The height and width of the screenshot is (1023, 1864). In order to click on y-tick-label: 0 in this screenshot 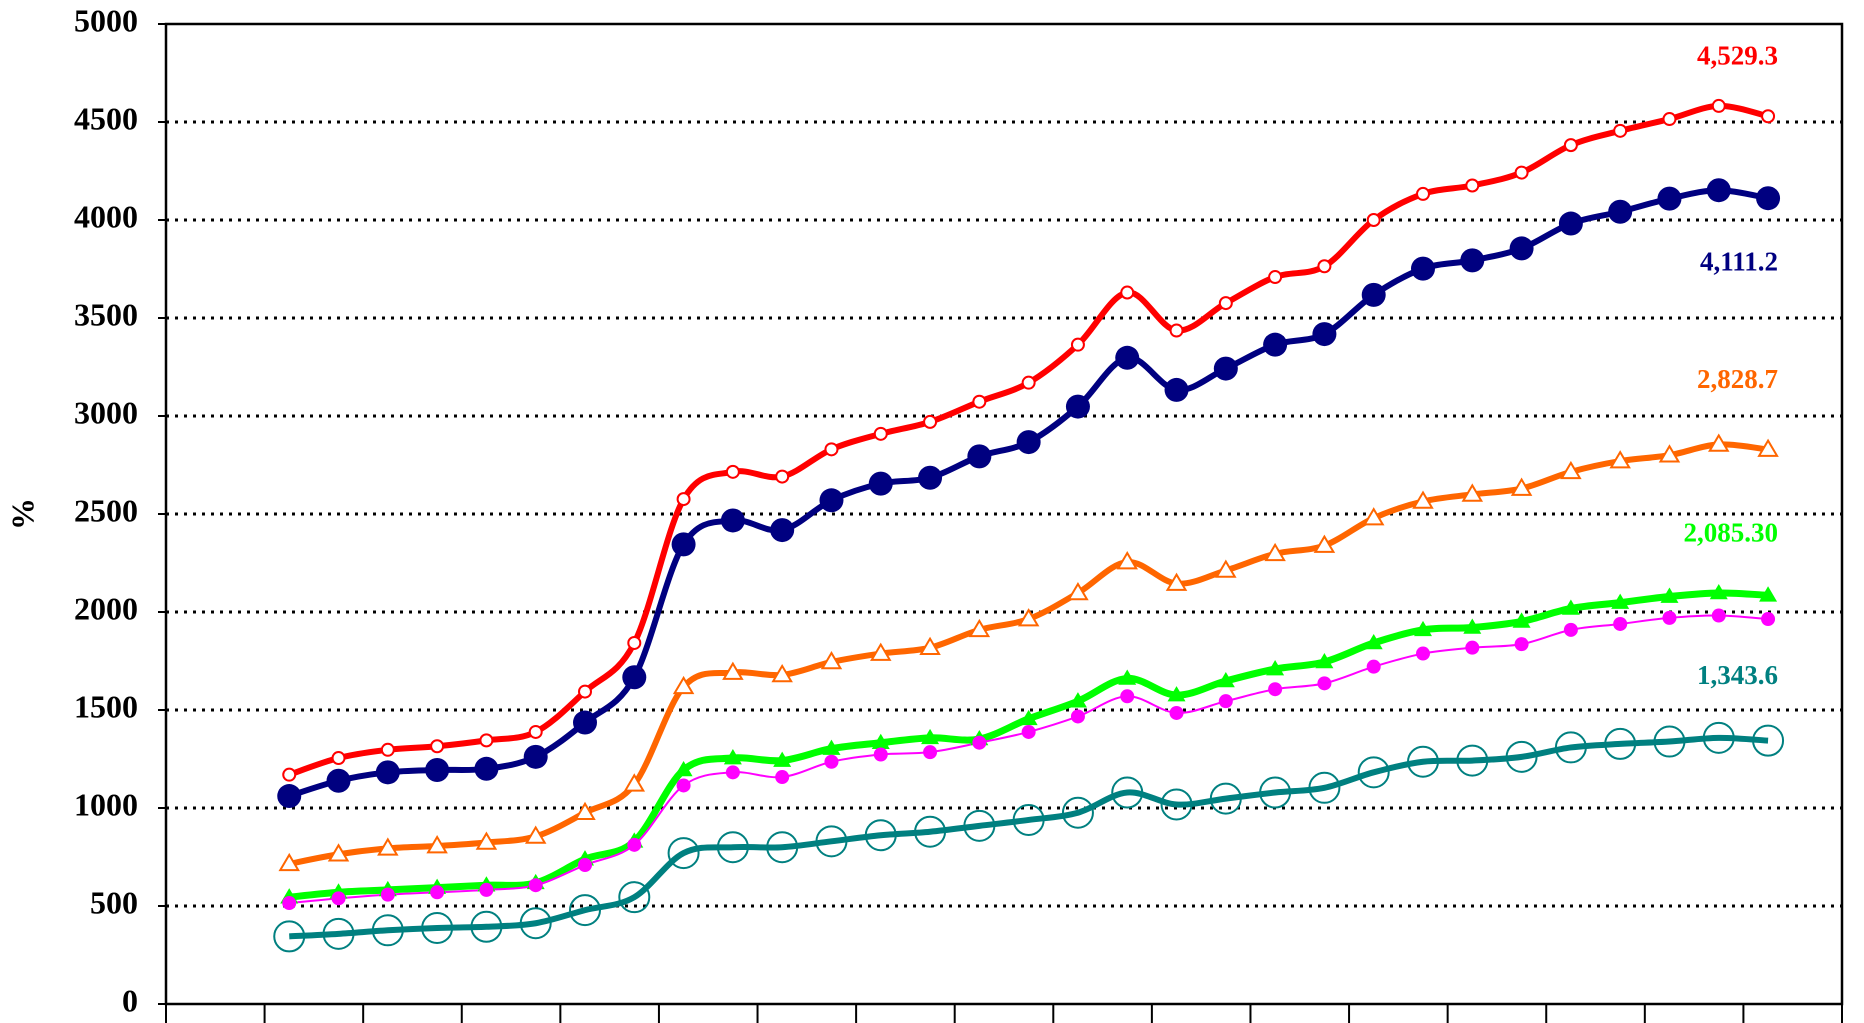, I will do `click(130, 1000)`.